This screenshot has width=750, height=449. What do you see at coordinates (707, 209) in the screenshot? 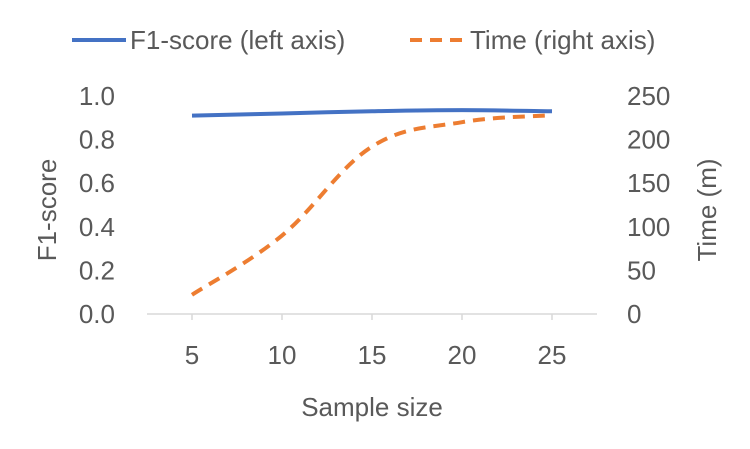
I see `y-right-axis-title: Time (m)` at bounding box center [707, 209].